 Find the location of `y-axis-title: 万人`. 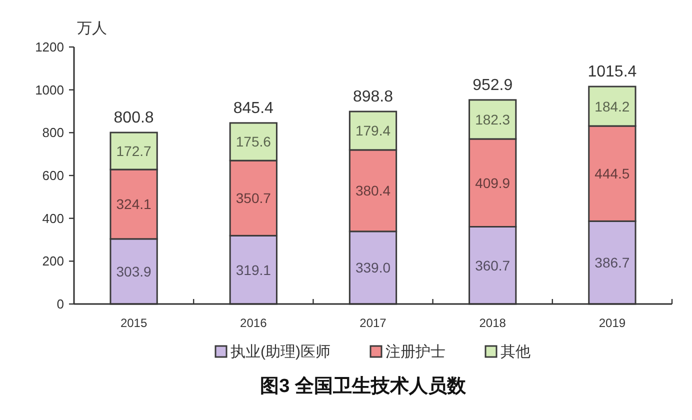

y-axis-title: 万人 is located at coordinates (92, 28).